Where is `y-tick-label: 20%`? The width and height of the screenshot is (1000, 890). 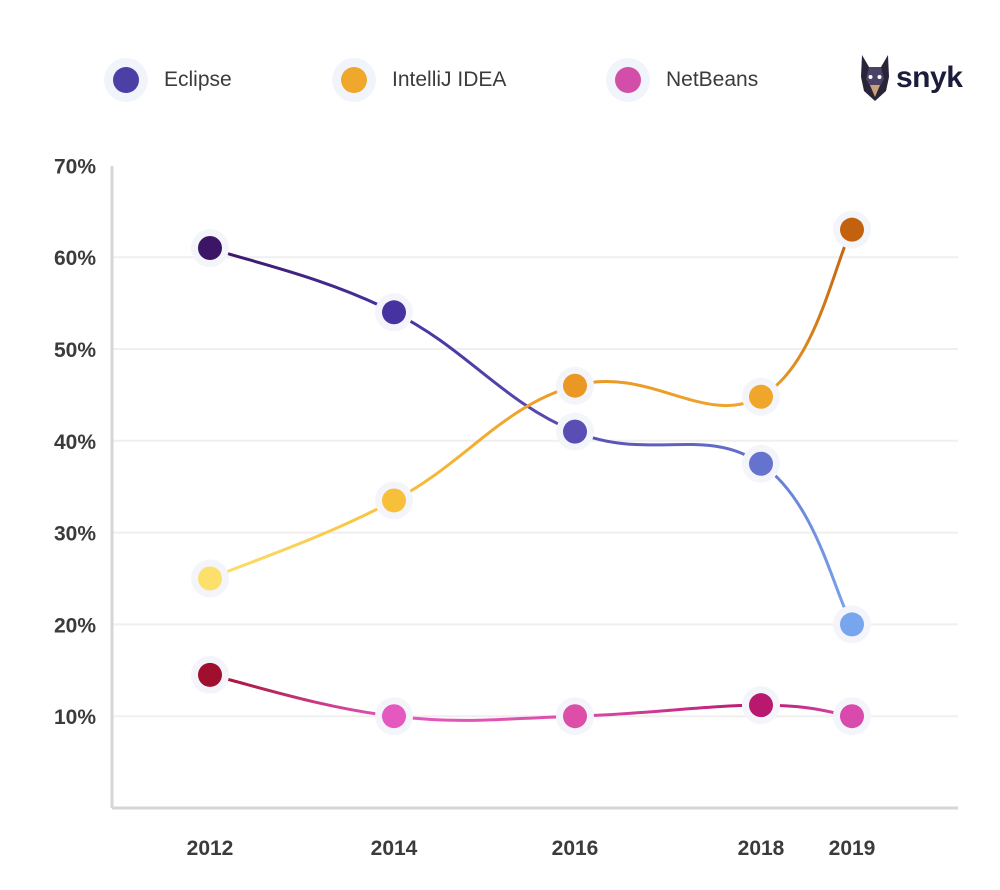 y-tick-label: 20% is located at coordinates (75, 625).